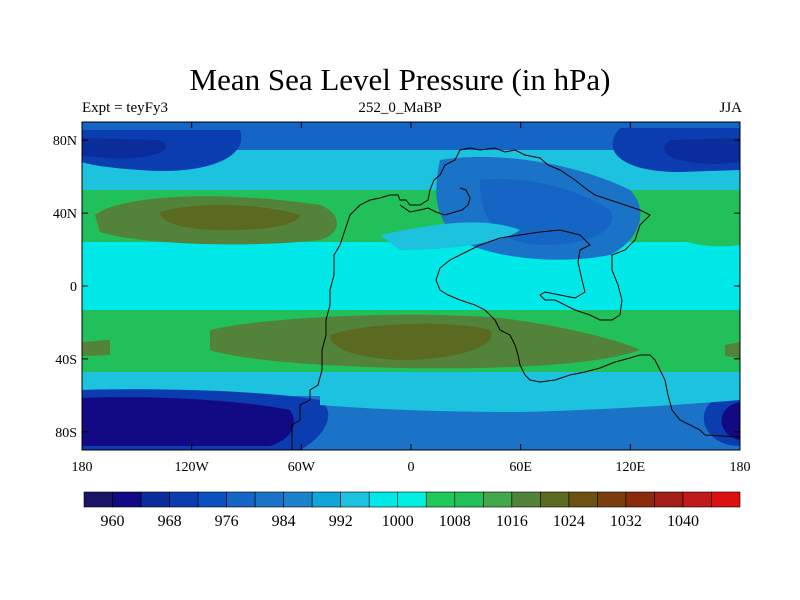 The width and height of the screenshot is (800, 600). What do you see at coordinates (411, 467) in the screenshot?
I see `x-tick-label: 0` at bounding box center [411, 467].